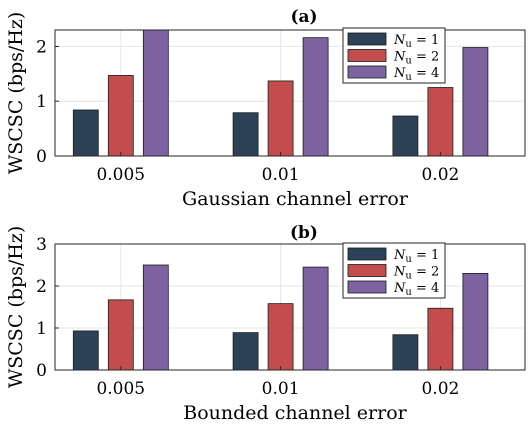 The height and width of the screenshot is (427, 531). What do you see at coordinates (295, 199) in the screenshot?
I see `x-axis-label: Gaussian channel error` at bounding box center [295, 199].